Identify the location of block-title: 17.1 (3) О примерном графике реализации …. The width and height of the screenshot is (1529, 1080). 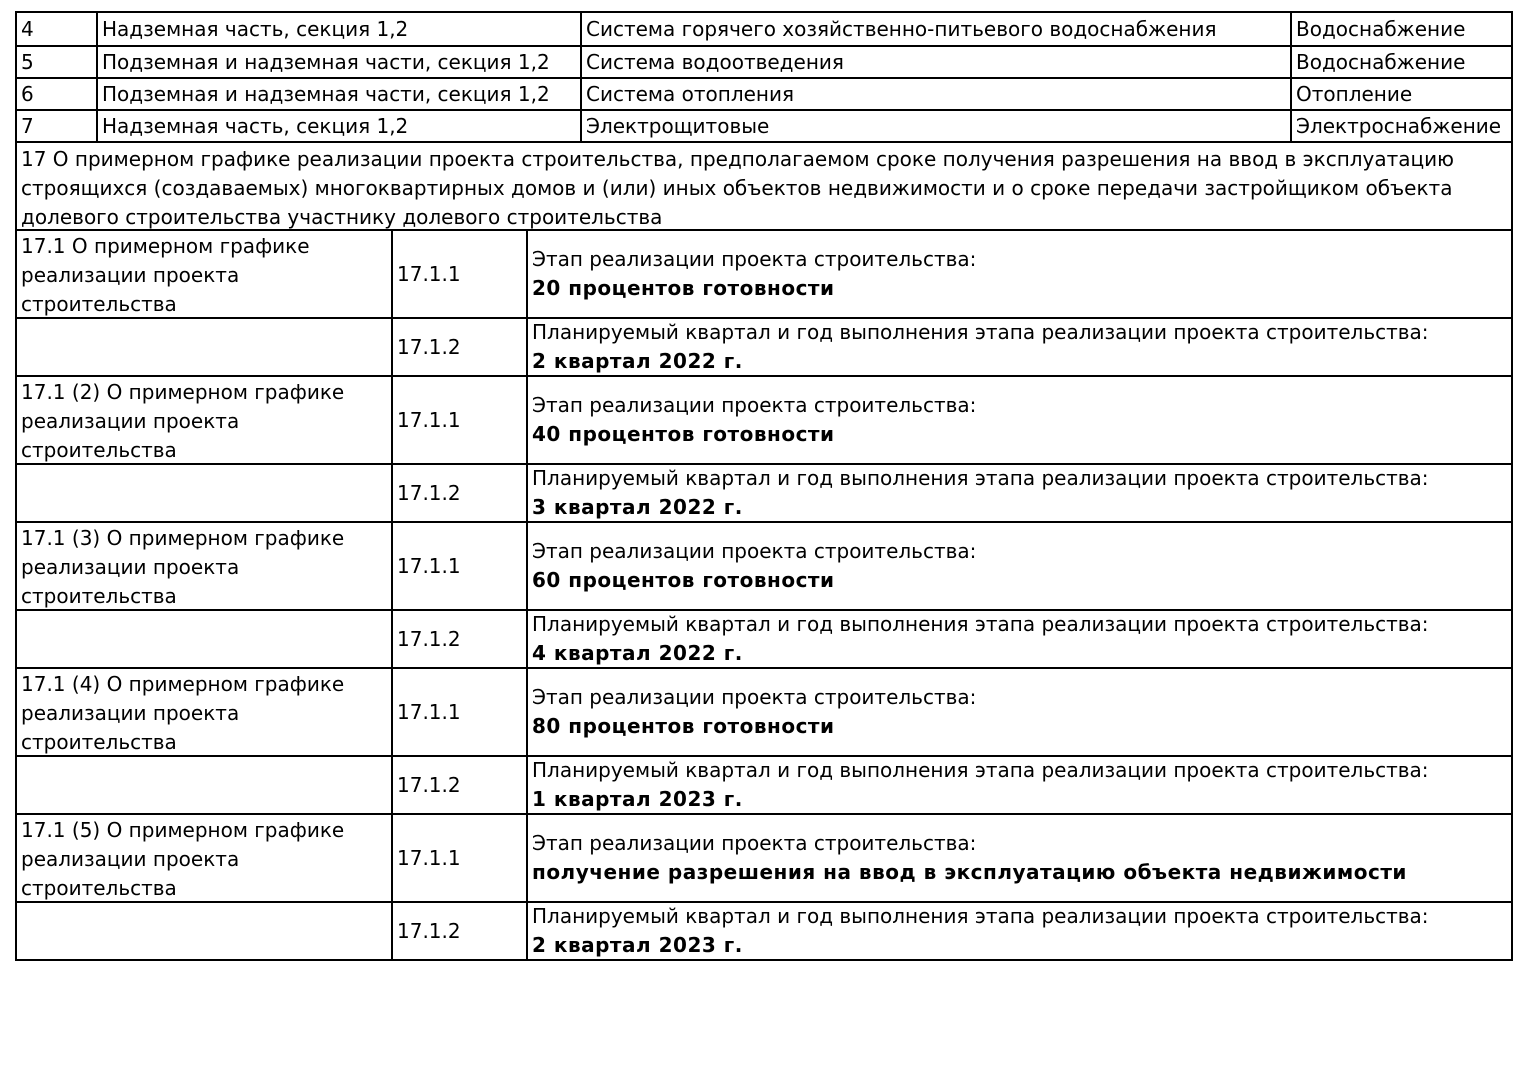
(183, 567).